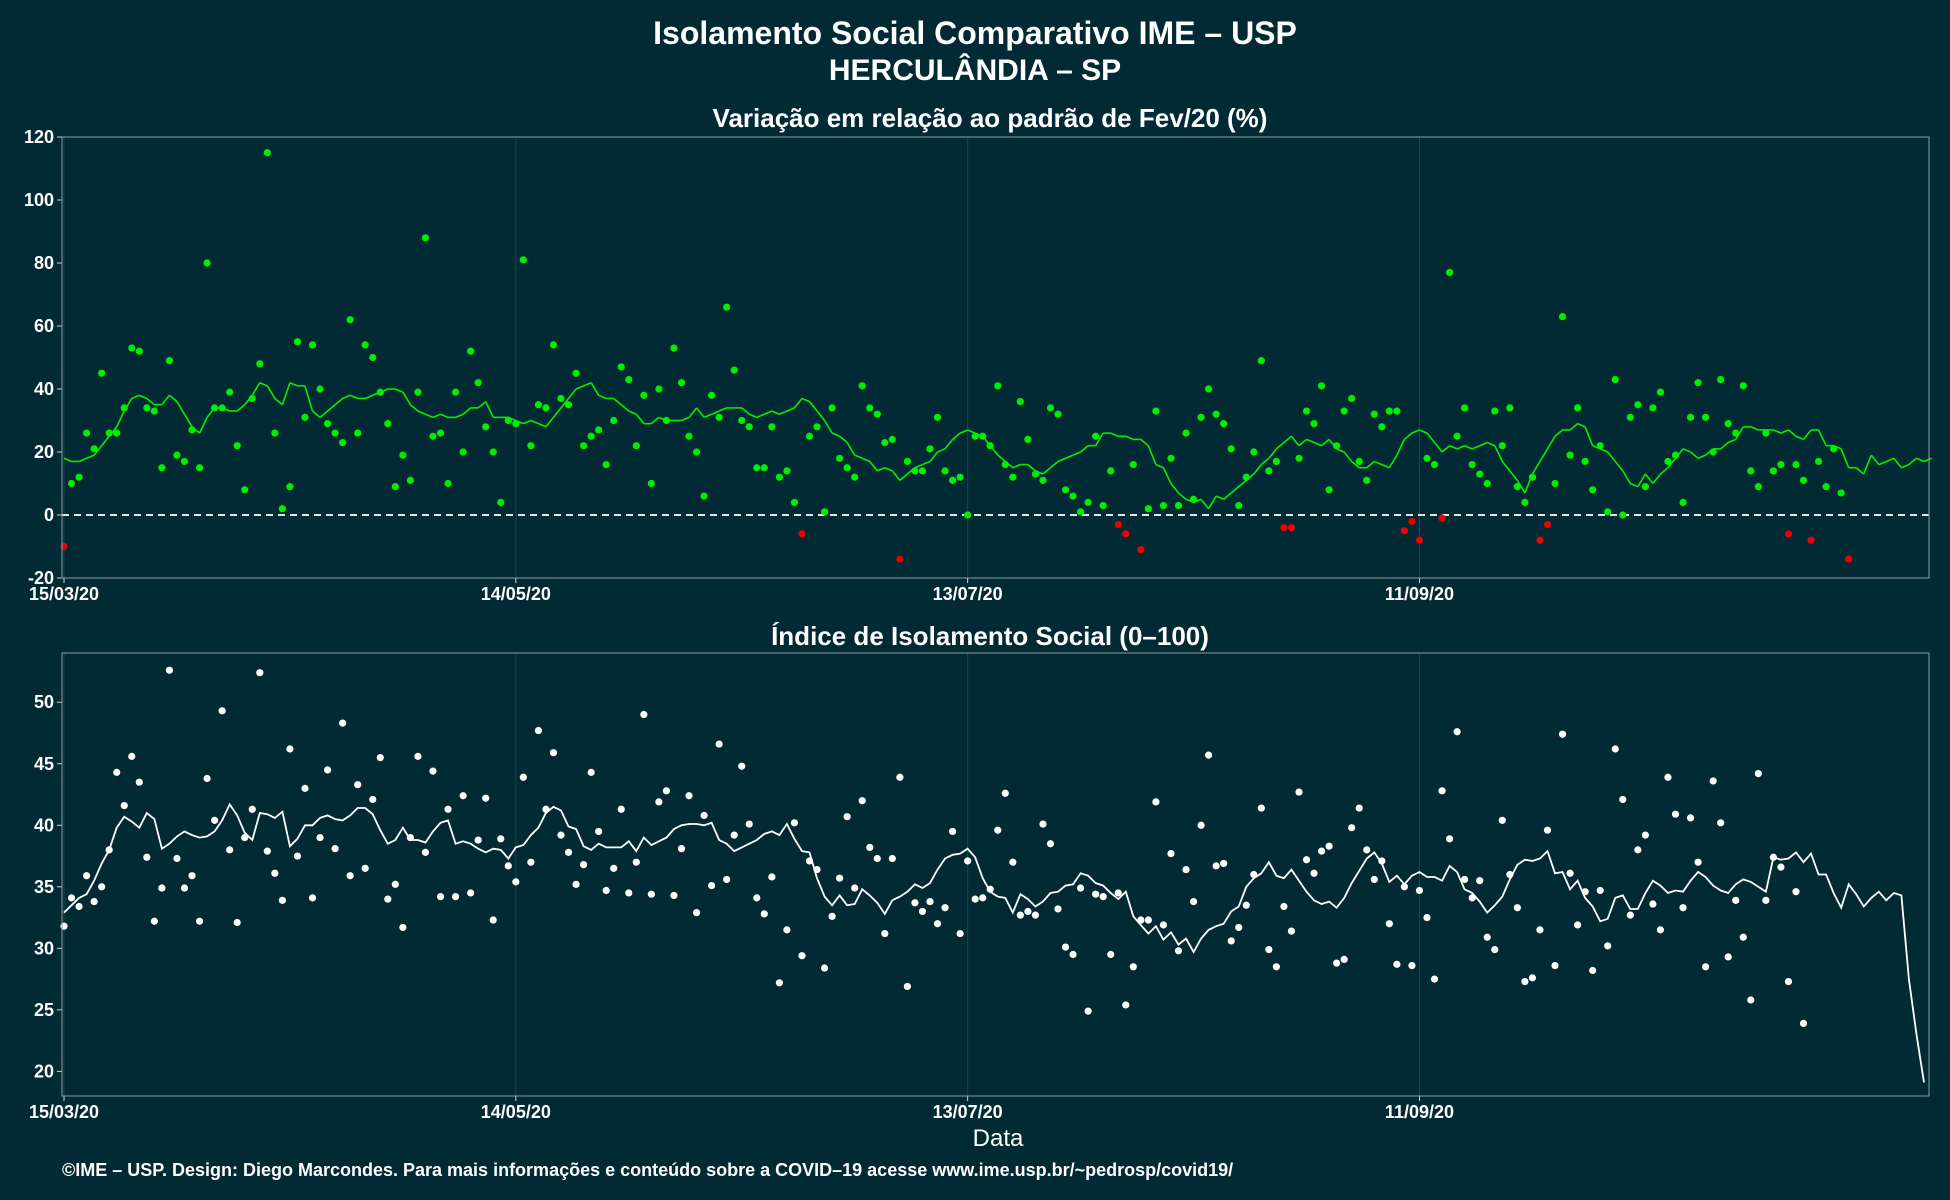 This screenshot has height=1200, width=1950. Describe the element at coordinates (39, 137) in the screenshot. I see `y-tick-label: 120` at that location.